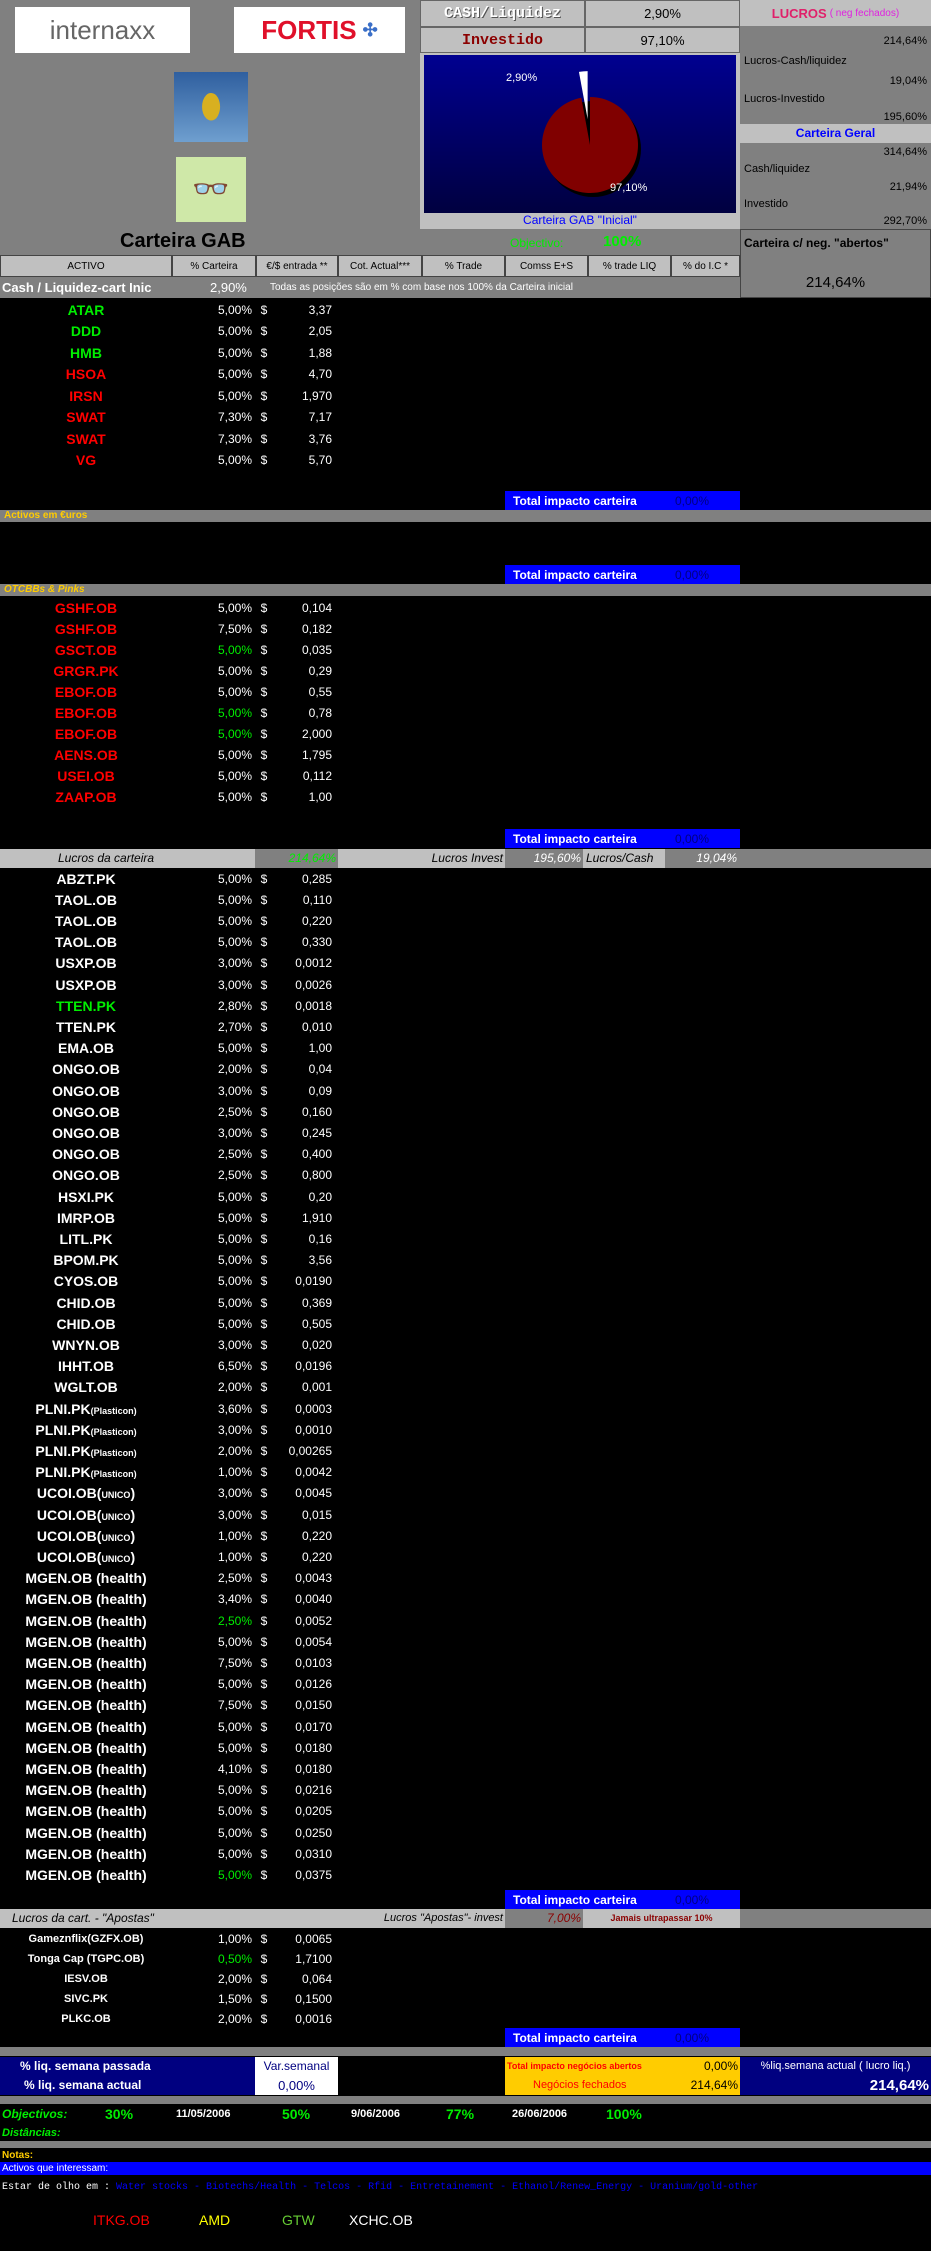 Image resolution: width=931 pixels, height=2251 pixels. I want to click on entry-price: 5,70, so click(320, 460).